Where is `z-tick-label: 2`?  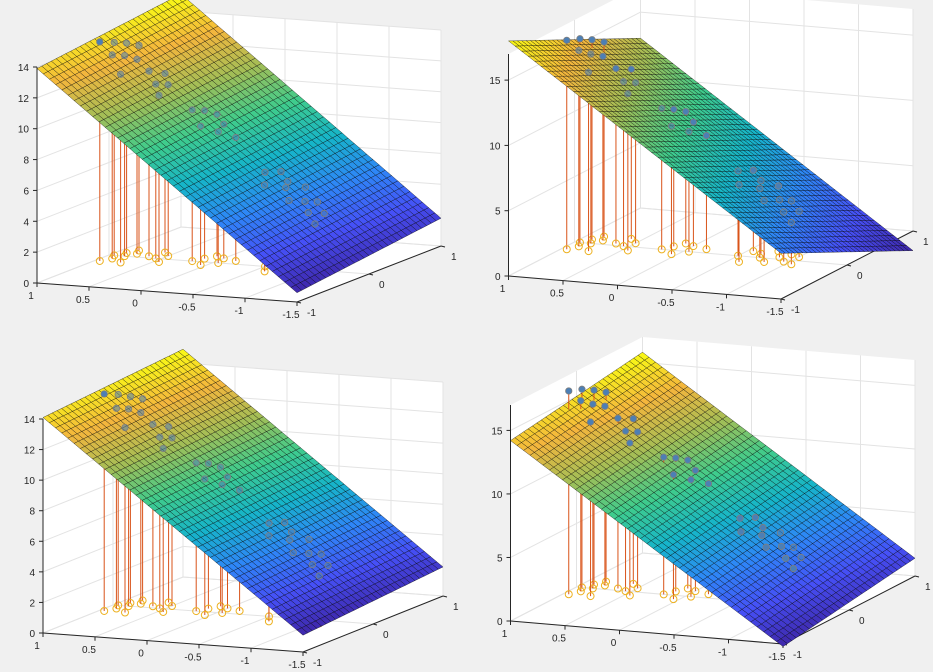 z-tick-label: 2 is located at coordinates (32, 603).